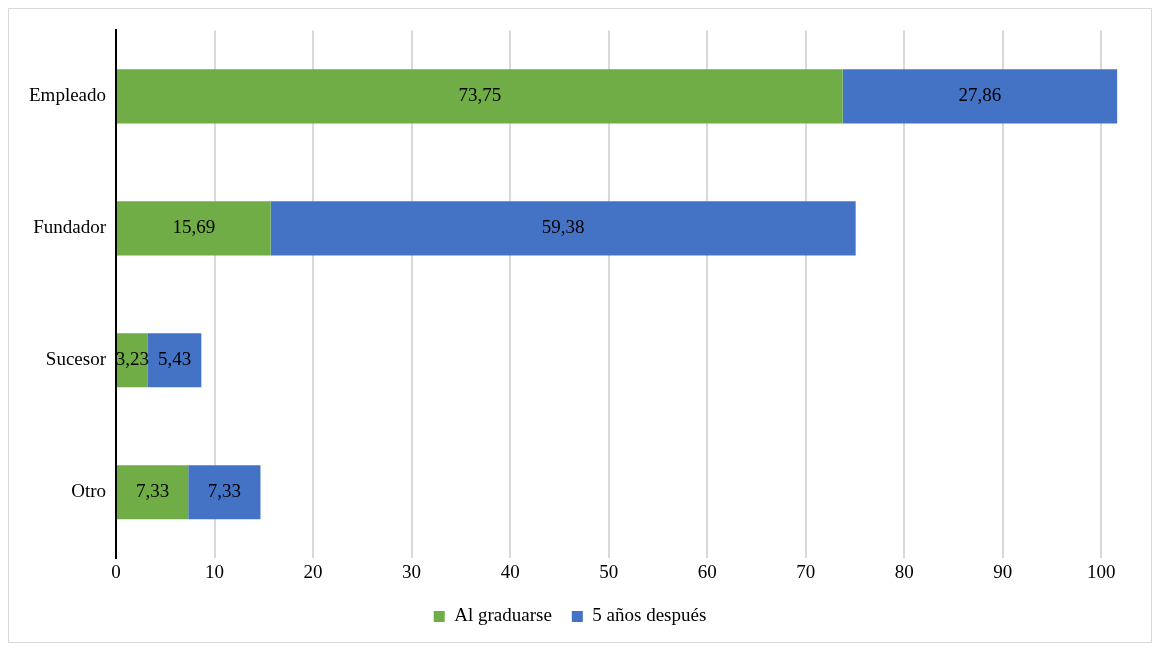 The height and width of the screenshot is (651, 1160). I want to click on x-tick-label: 10, so click(215, 571).